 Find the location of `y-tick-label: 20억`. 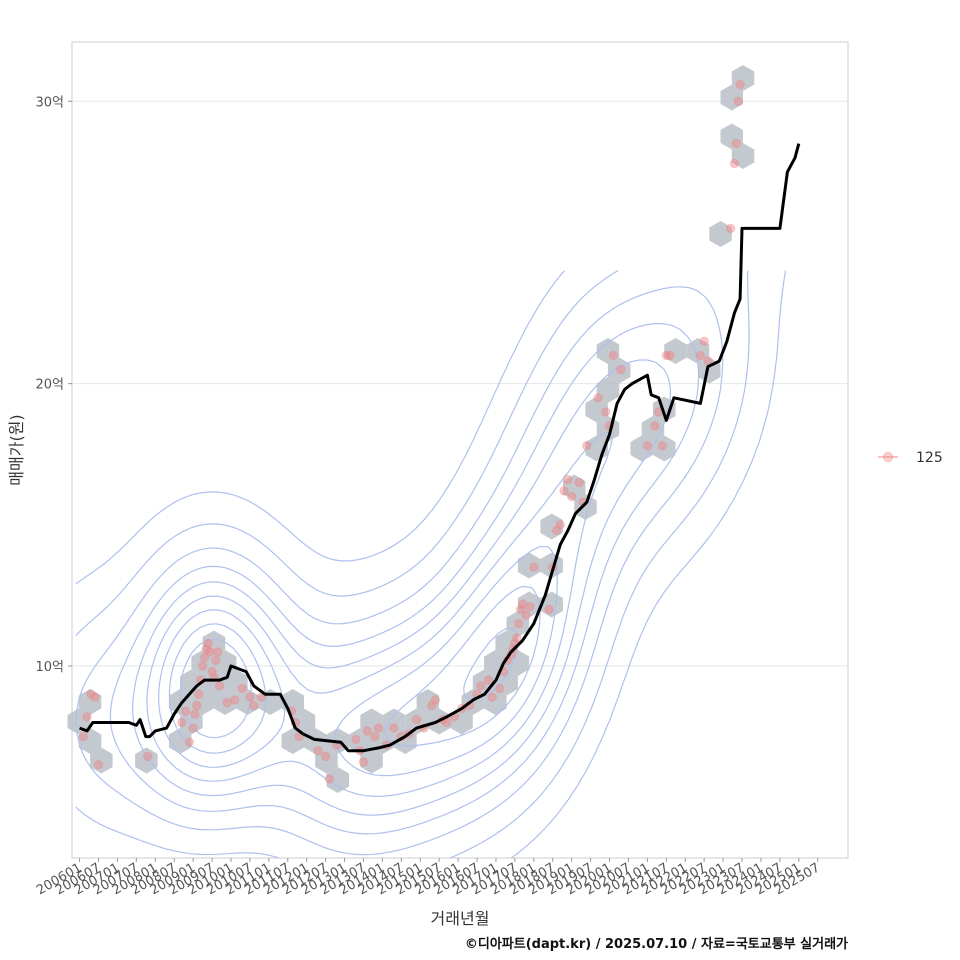

y-tick-label: 20억 is located at coordinates (49, 385).